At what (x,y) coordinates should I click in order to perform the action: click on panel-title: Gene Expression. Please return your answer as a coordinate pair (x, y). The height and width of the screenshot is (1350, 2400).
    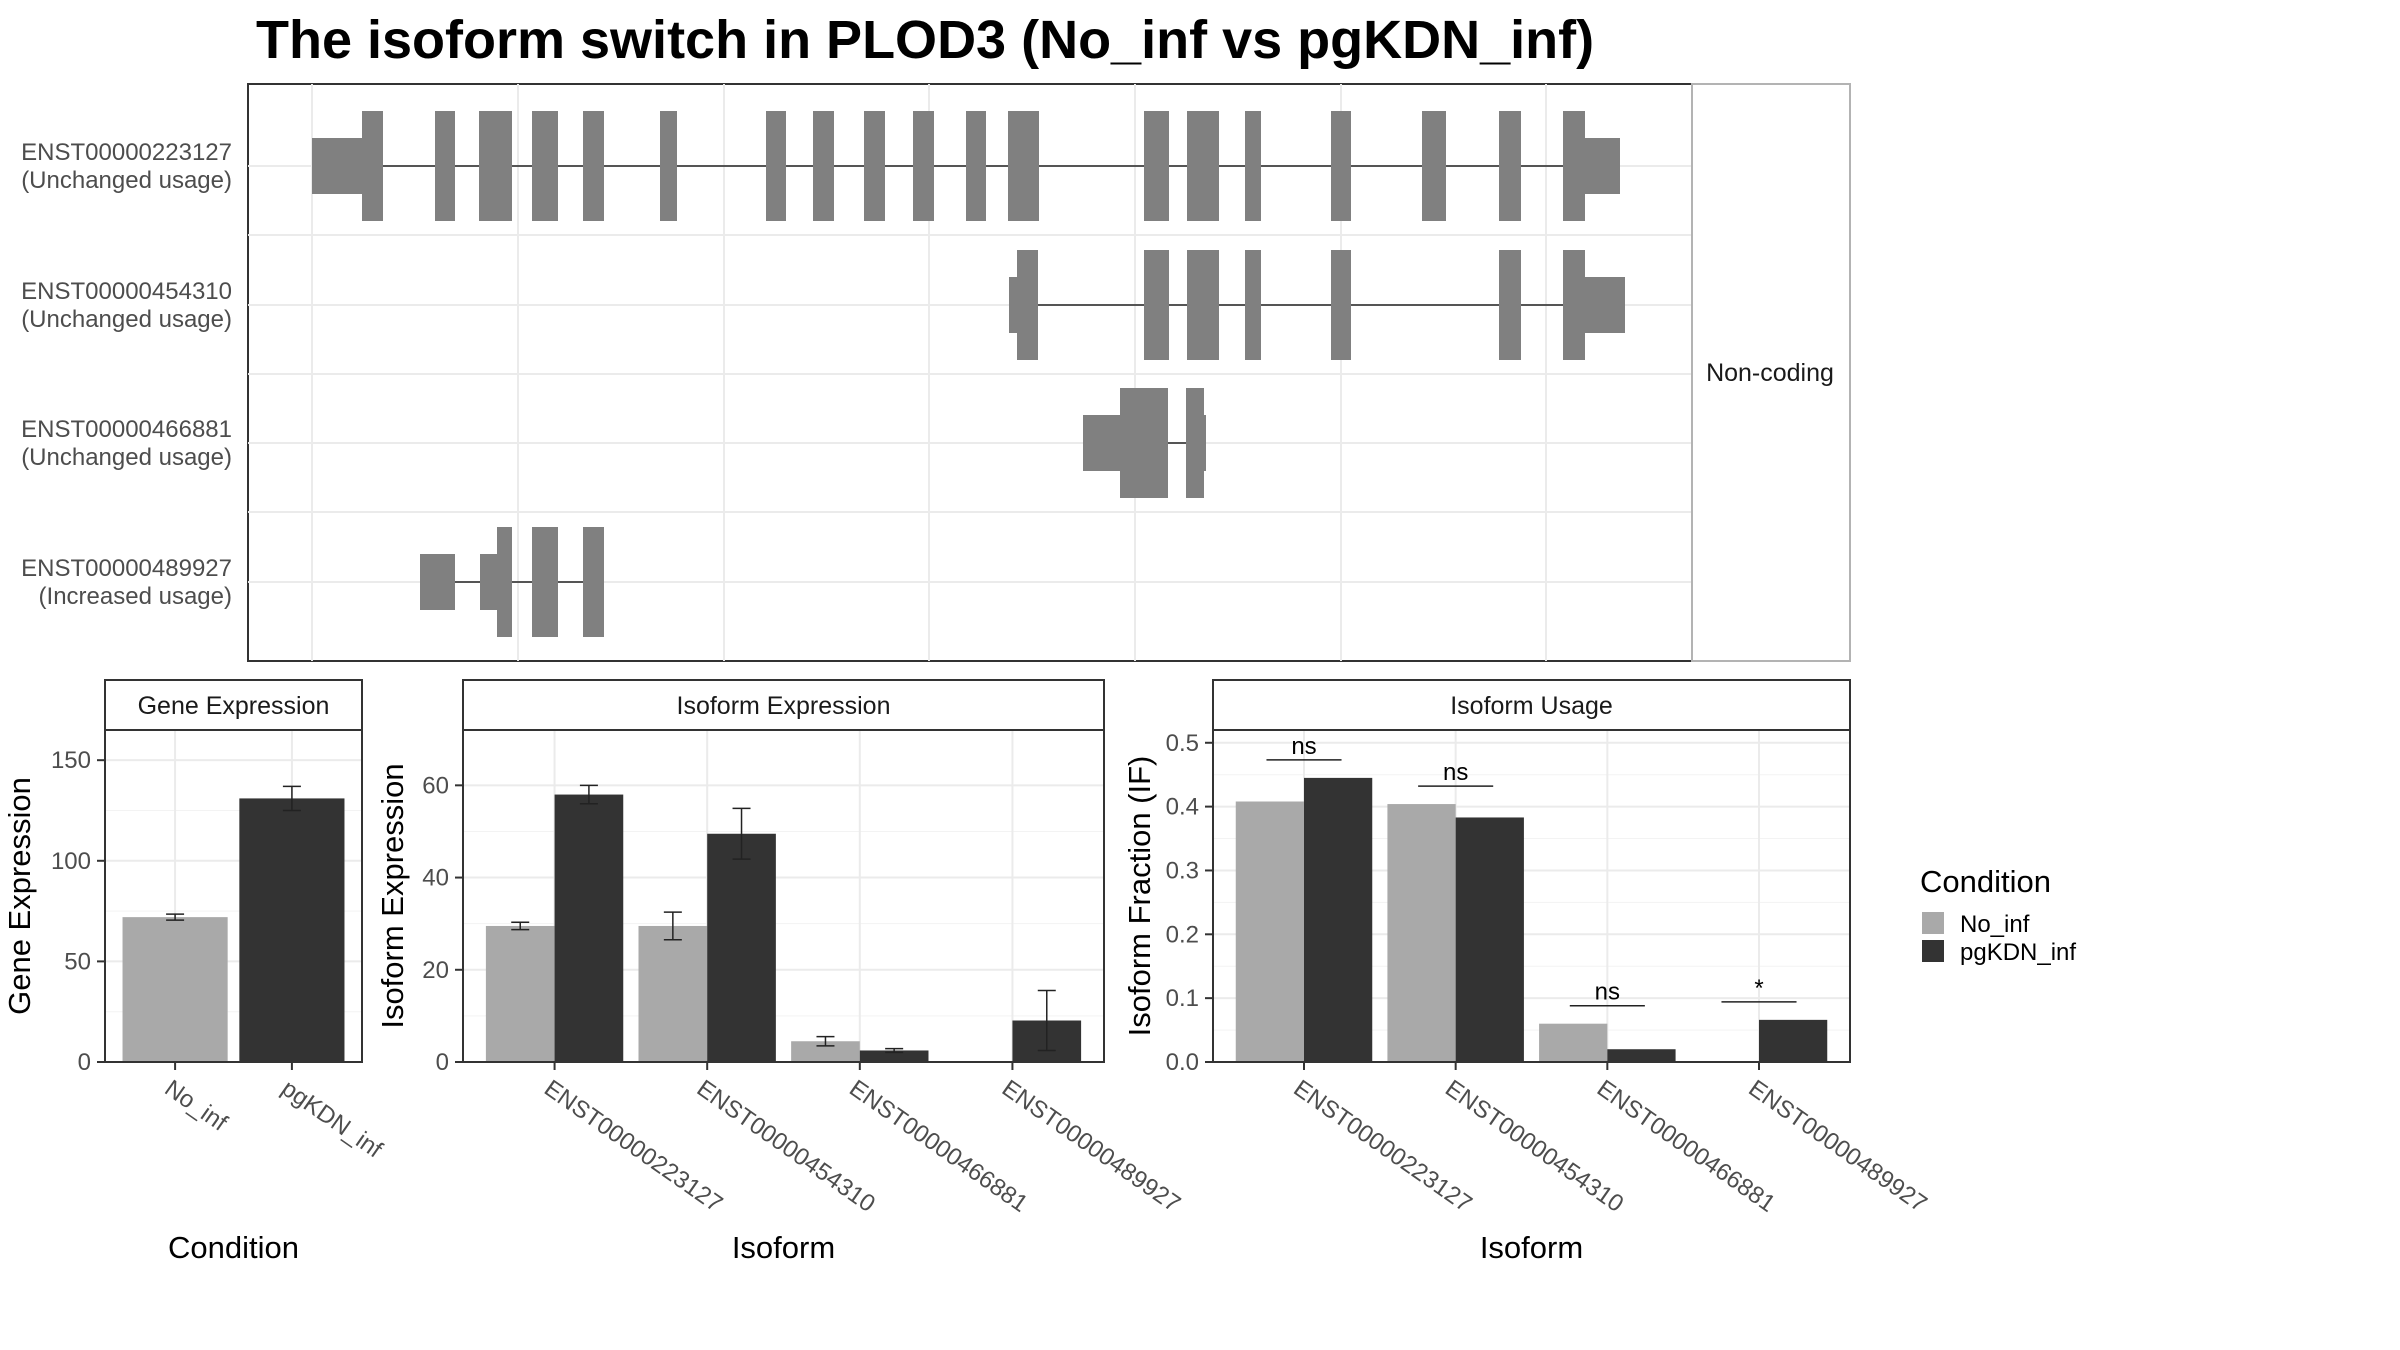
    Looking at the image, I should click on (234, 706).